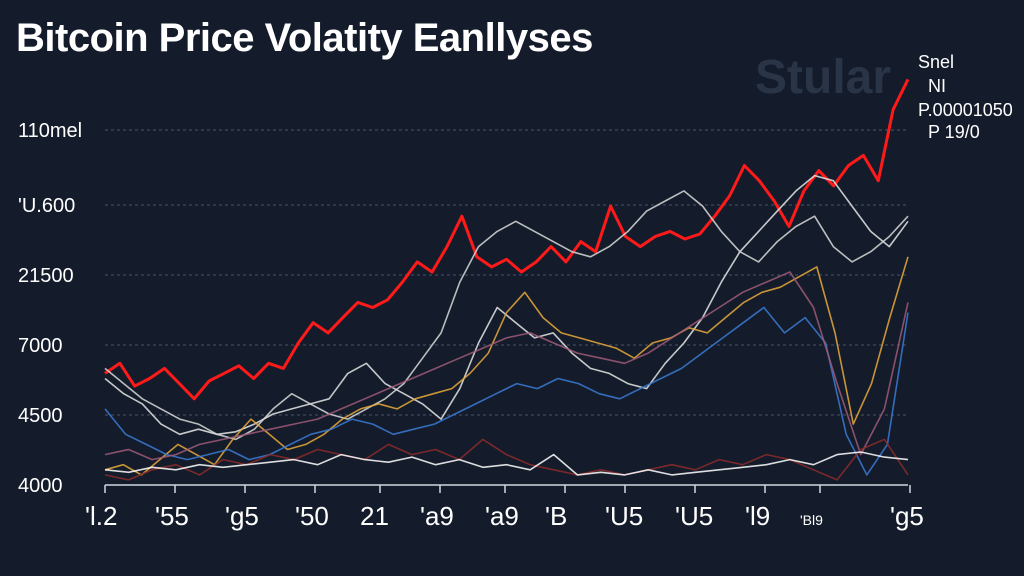 This screenshot has height=576, width=1024. Describe the element at coordinates (937, 86) in the screenshot. I see `legend-entry: NI` at that location.